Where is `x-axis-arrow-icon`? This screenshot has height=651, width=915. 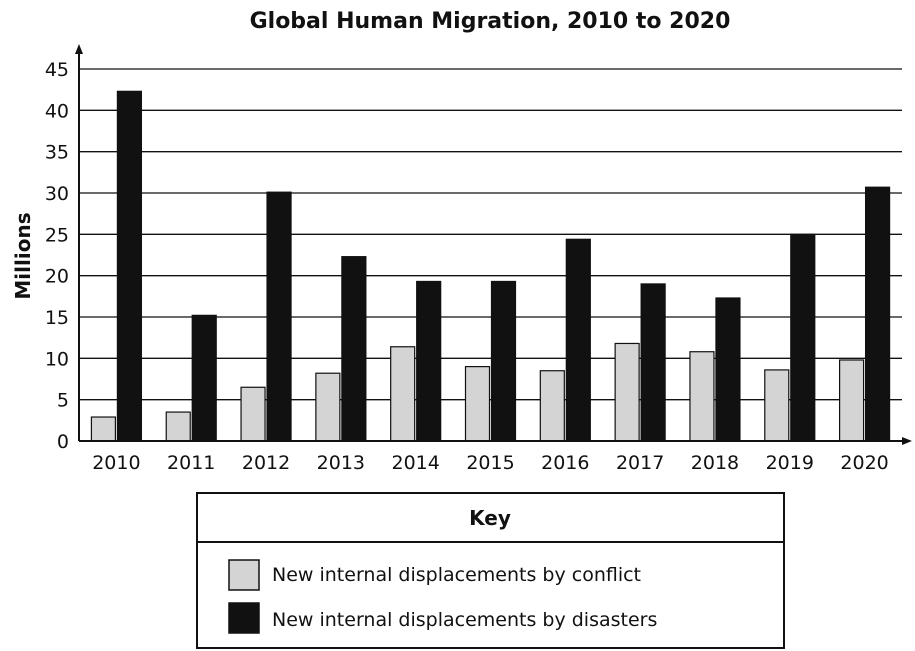 x-axis-arrow-icon is located at coordinates (907, 441).